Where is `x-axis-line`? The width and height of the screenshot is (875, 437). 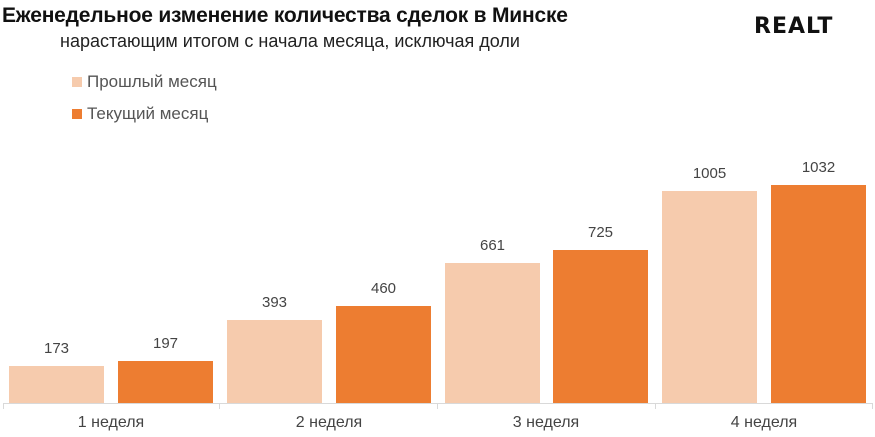 x-axis-line is located at coordinates (438, 403).